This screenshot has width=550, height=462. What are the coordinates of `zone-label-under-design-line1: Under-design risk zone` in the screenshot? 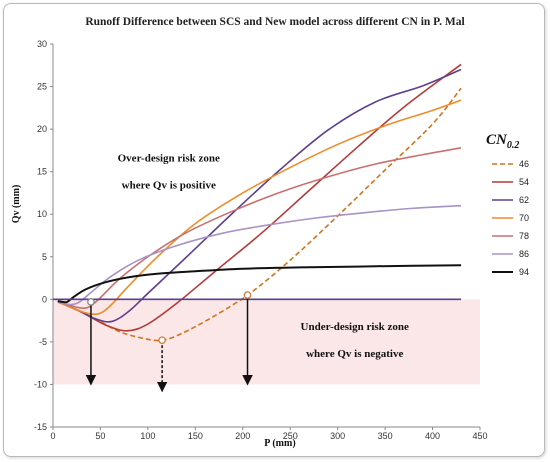 It's located at (355, 327).